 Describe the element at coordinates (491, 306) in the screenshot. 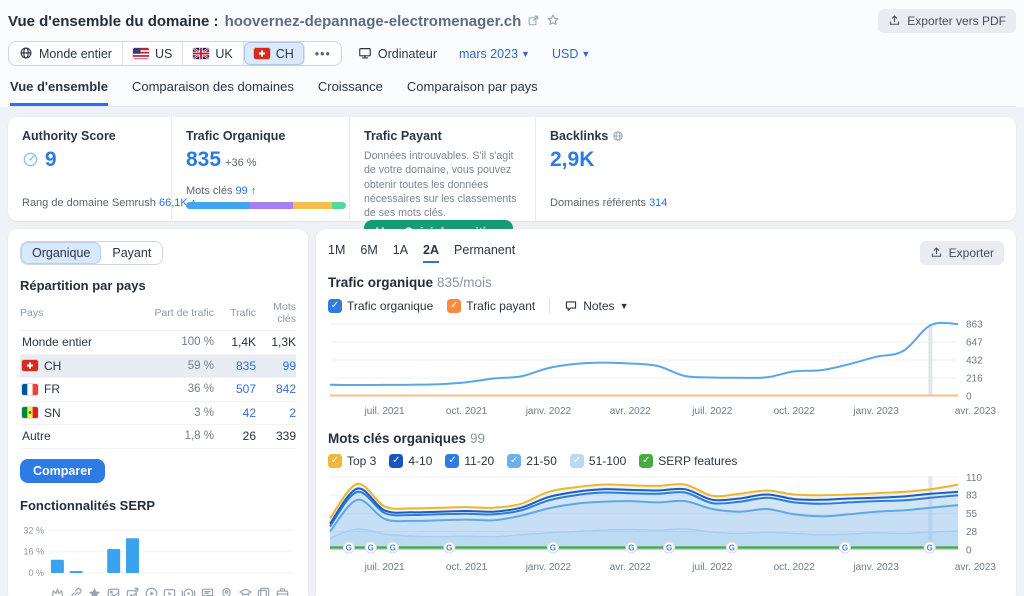

I see `legend-trafic-payant: ✓ Trafic payant` at that location.